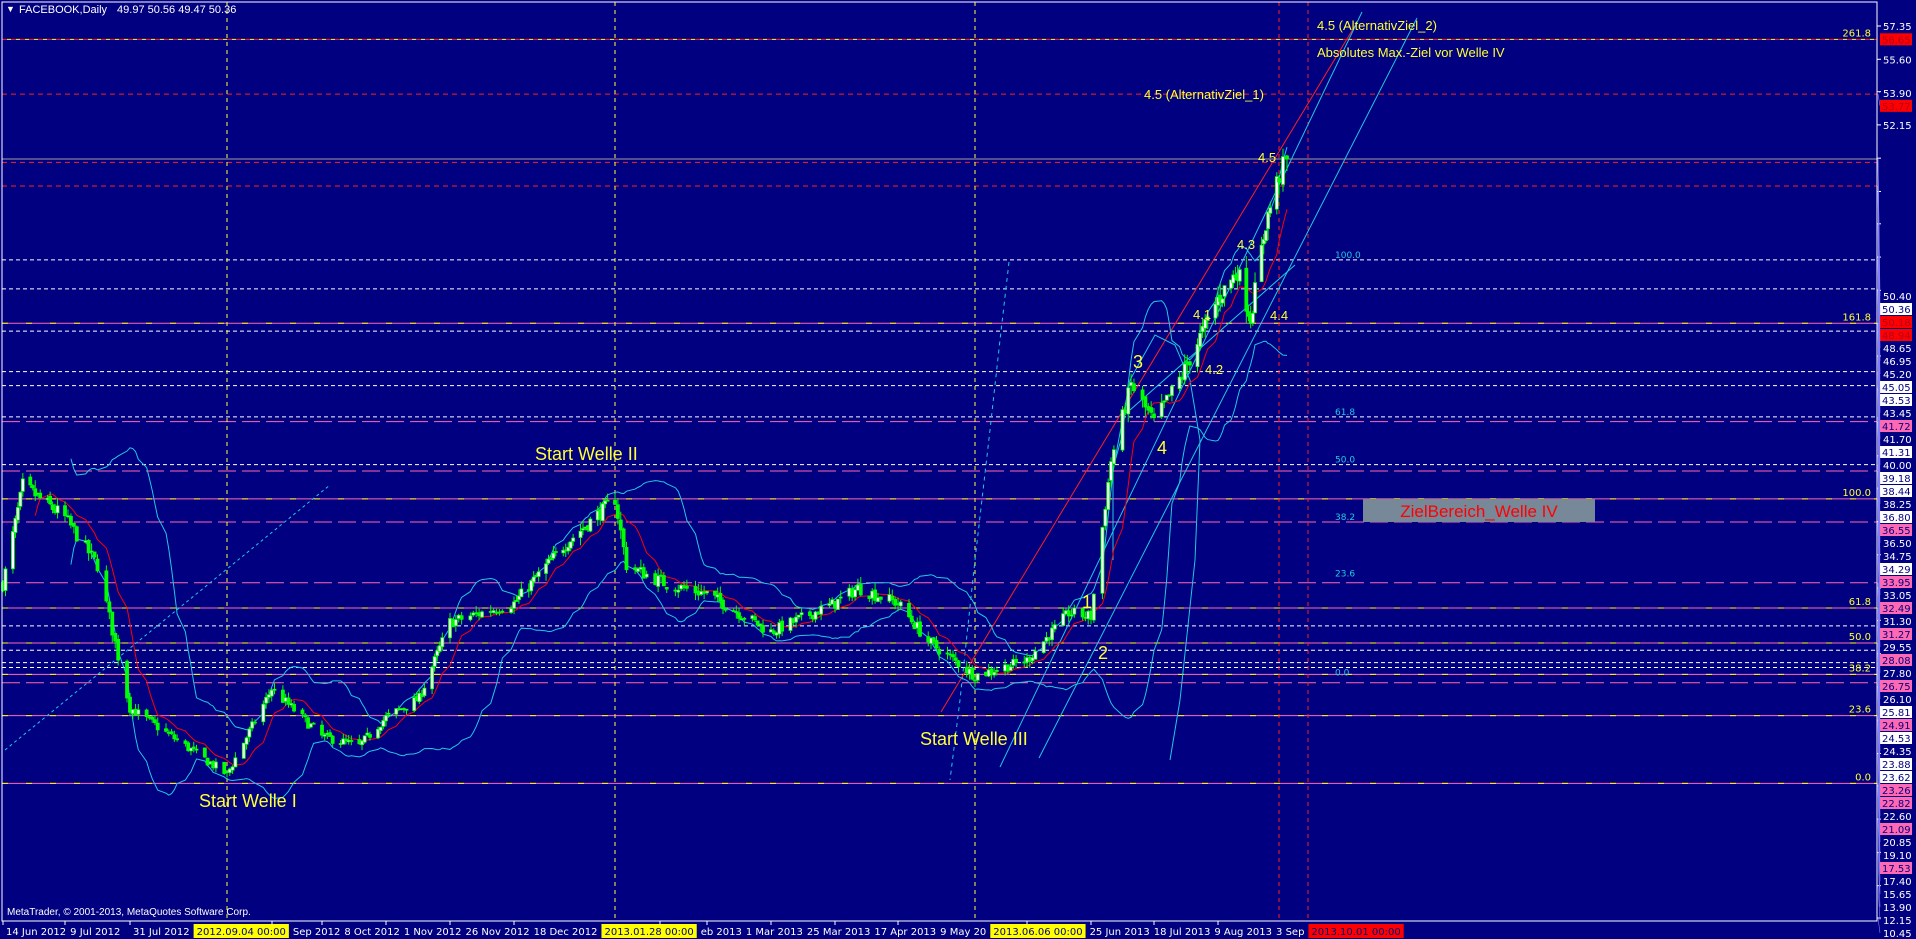  I want to click on price-label: 33.95, so click(1896, 583).